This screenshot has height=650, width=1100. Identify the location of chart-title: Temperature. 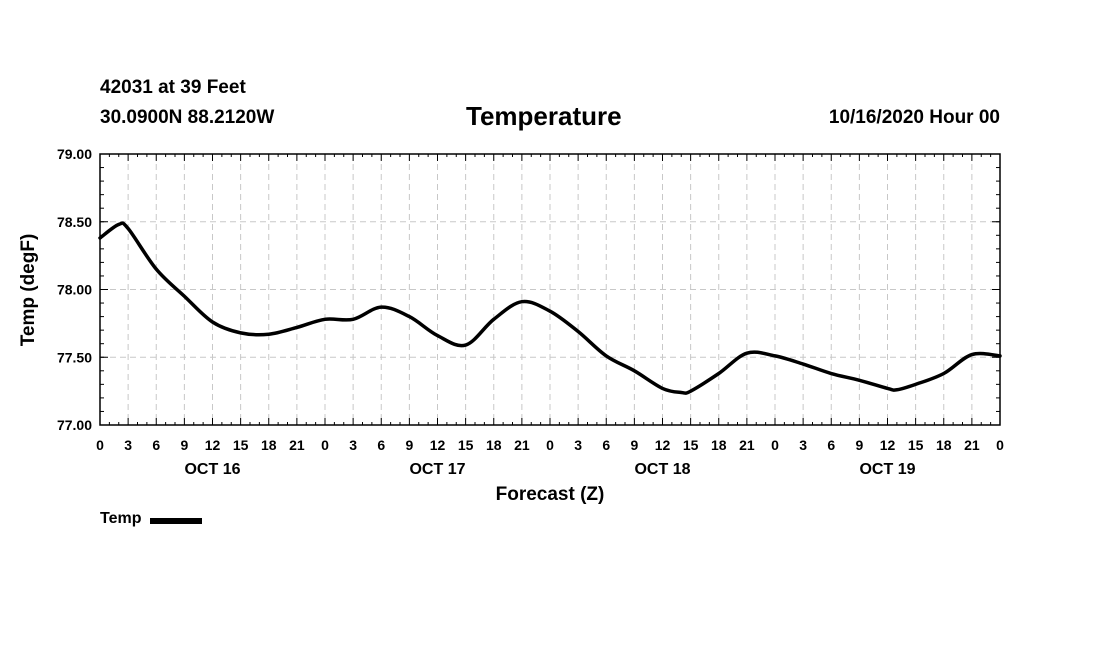
(544, 116).